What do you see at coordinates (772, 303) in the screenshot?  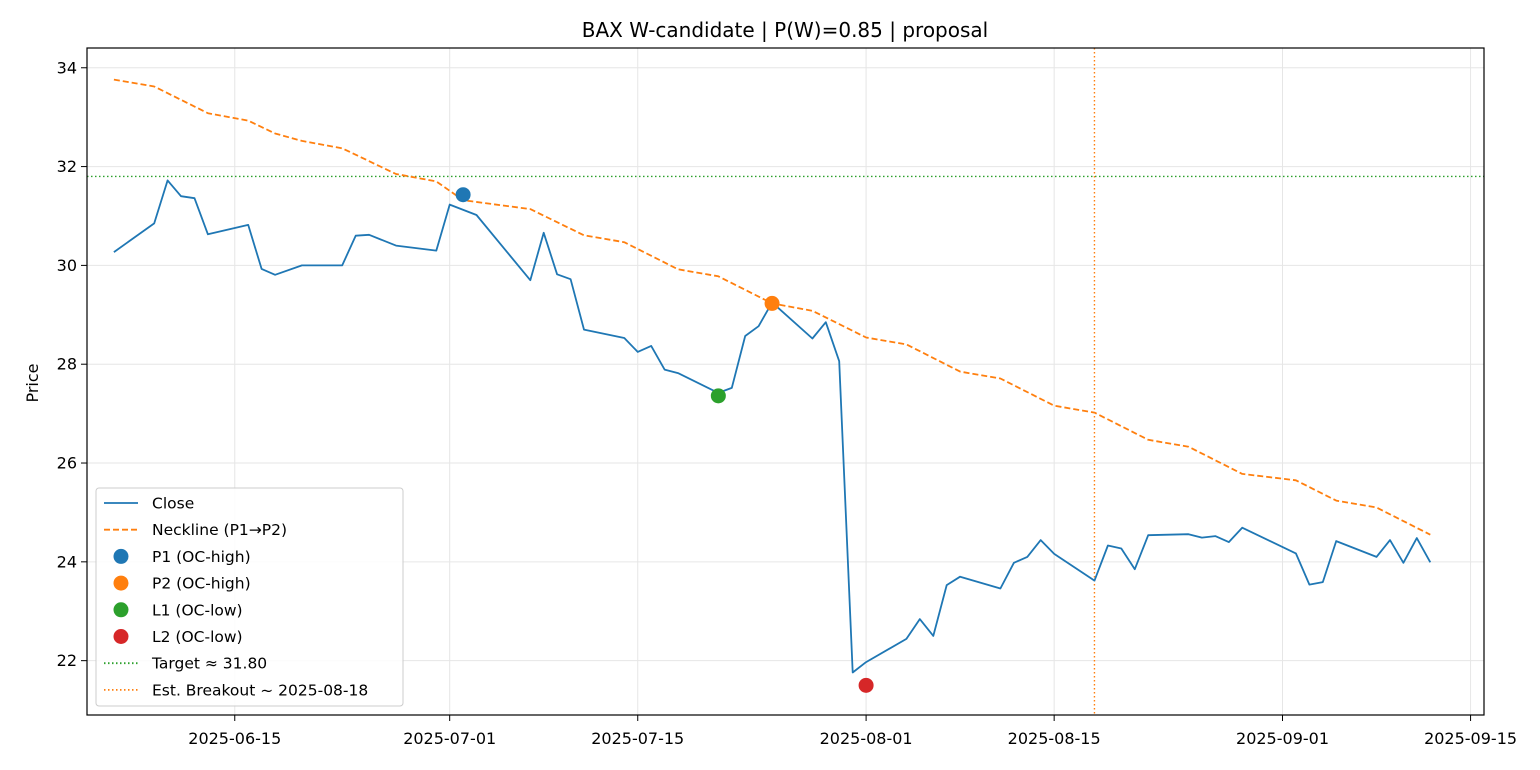 I see `p2-marker` at bounding box center [772, 303].